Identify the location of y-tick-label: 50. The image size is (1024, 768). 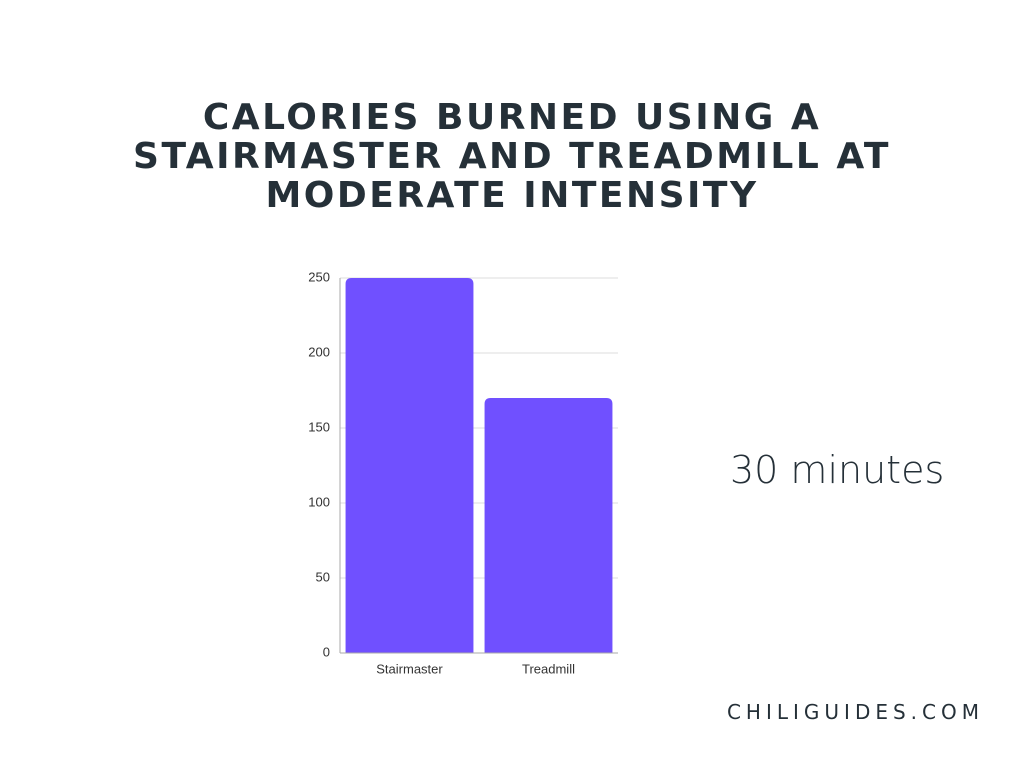
(323, 576).